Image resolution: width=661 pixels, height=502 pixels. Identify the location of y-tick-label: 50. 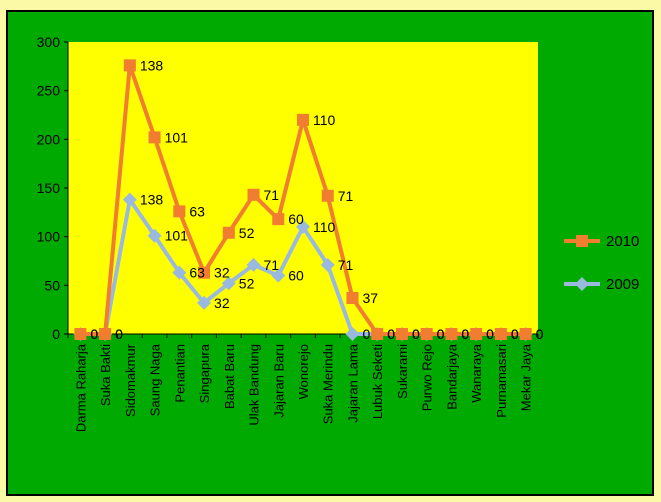
(52, 285).